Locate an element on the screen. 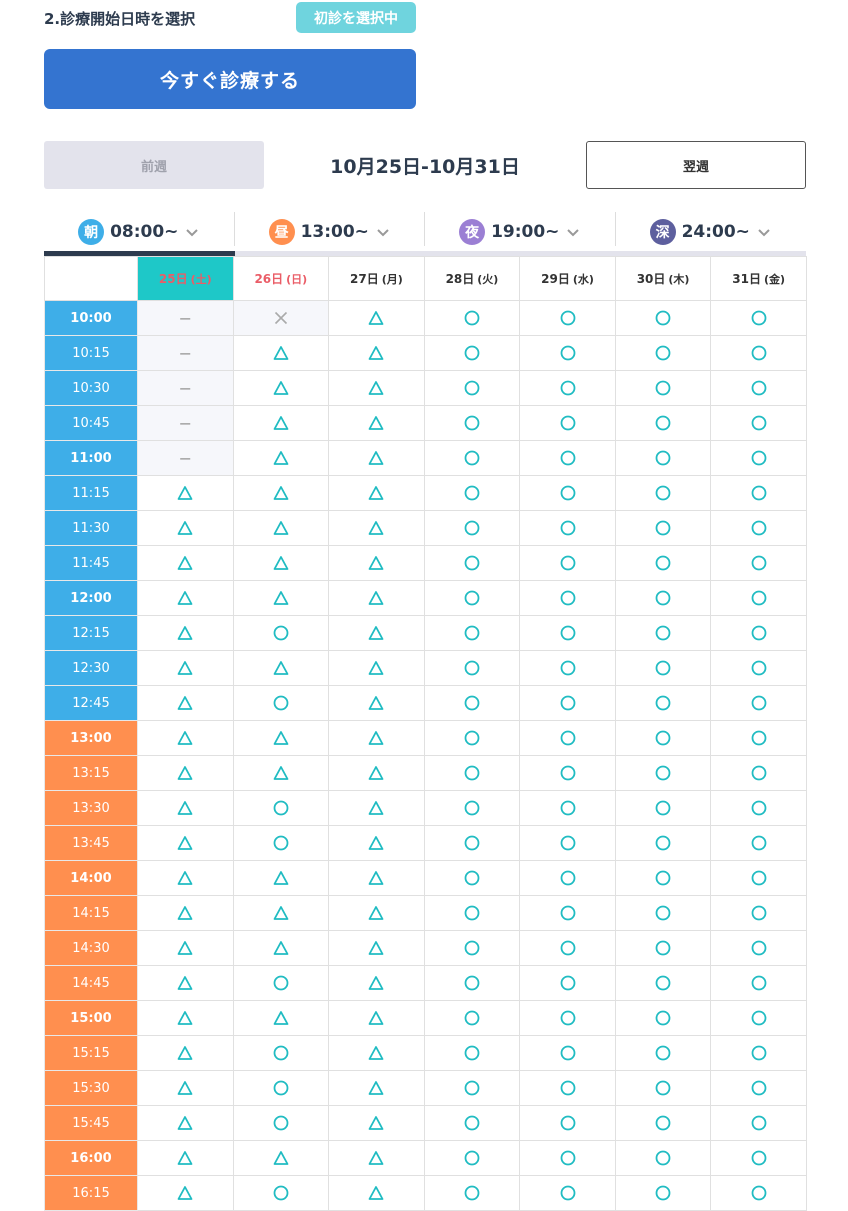 This screenshot has height=1211, width=848. prev-week-button: 前週 is located at coordinates (154, 165).